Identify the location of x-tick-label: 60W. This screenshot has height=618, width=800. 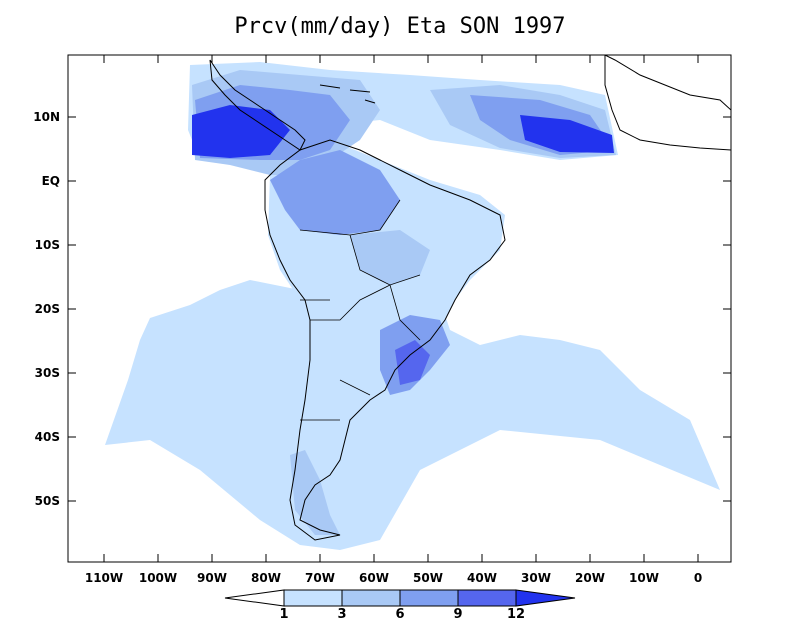
(374, 578).